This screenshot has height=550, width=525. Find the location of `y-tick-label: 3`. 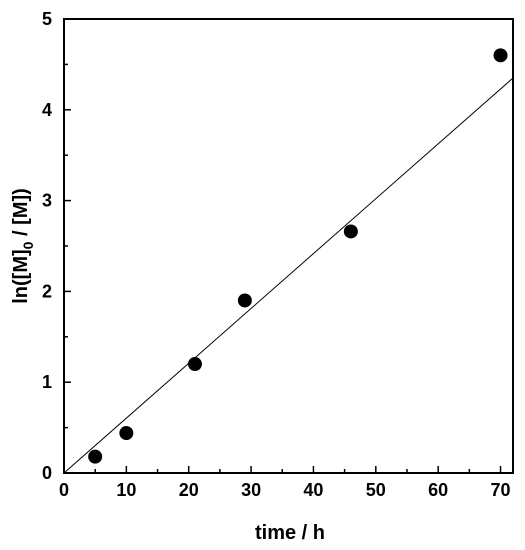

y-tick-label: 3 is located at coordinates (47, 201).